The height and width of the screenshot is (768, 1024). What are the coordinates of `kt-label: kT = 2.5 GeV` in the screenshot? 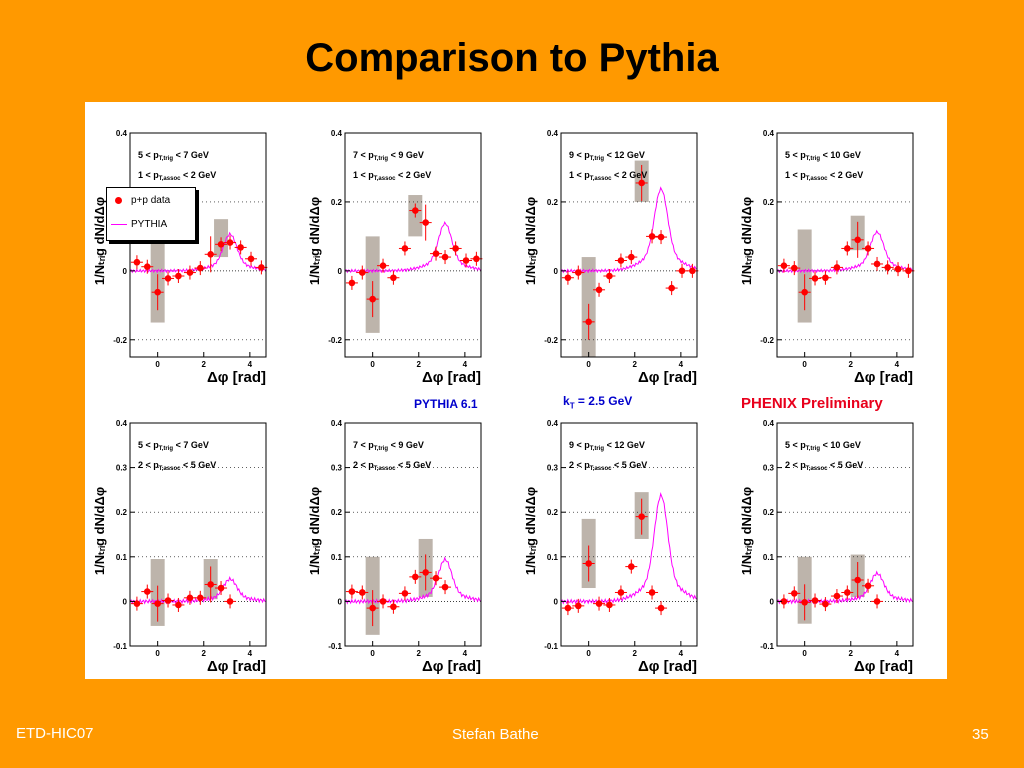 It's located at (598, 402).